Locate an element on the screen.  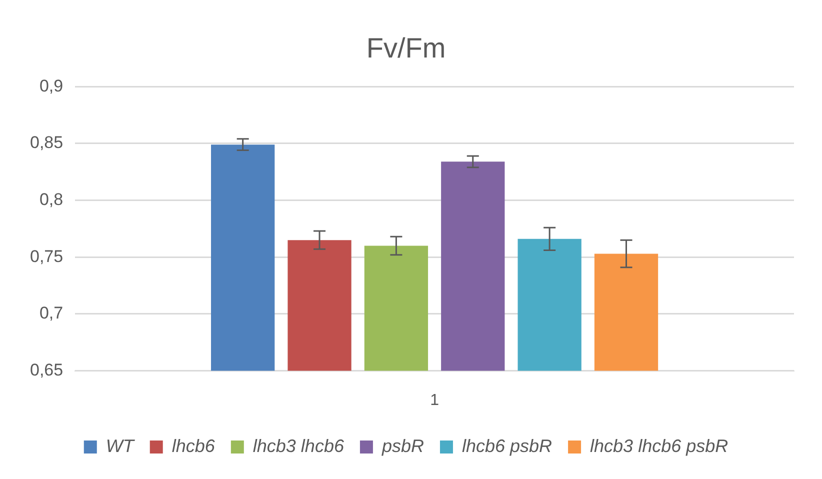
x-tick-label: 1 is located at coordinates (435, 400).